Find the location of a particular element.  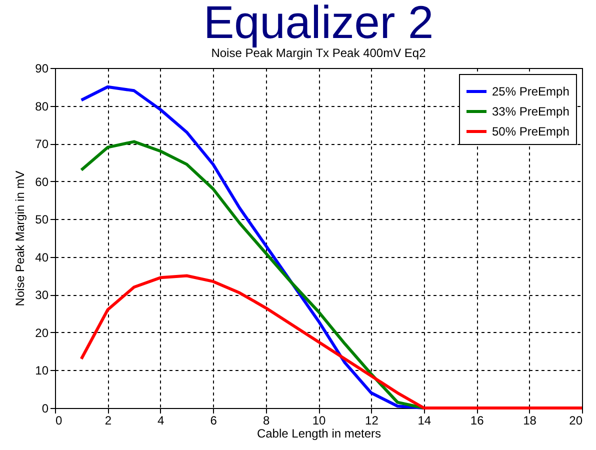

legend-label: 25% PreEmph is located at coordinates (531, 91).